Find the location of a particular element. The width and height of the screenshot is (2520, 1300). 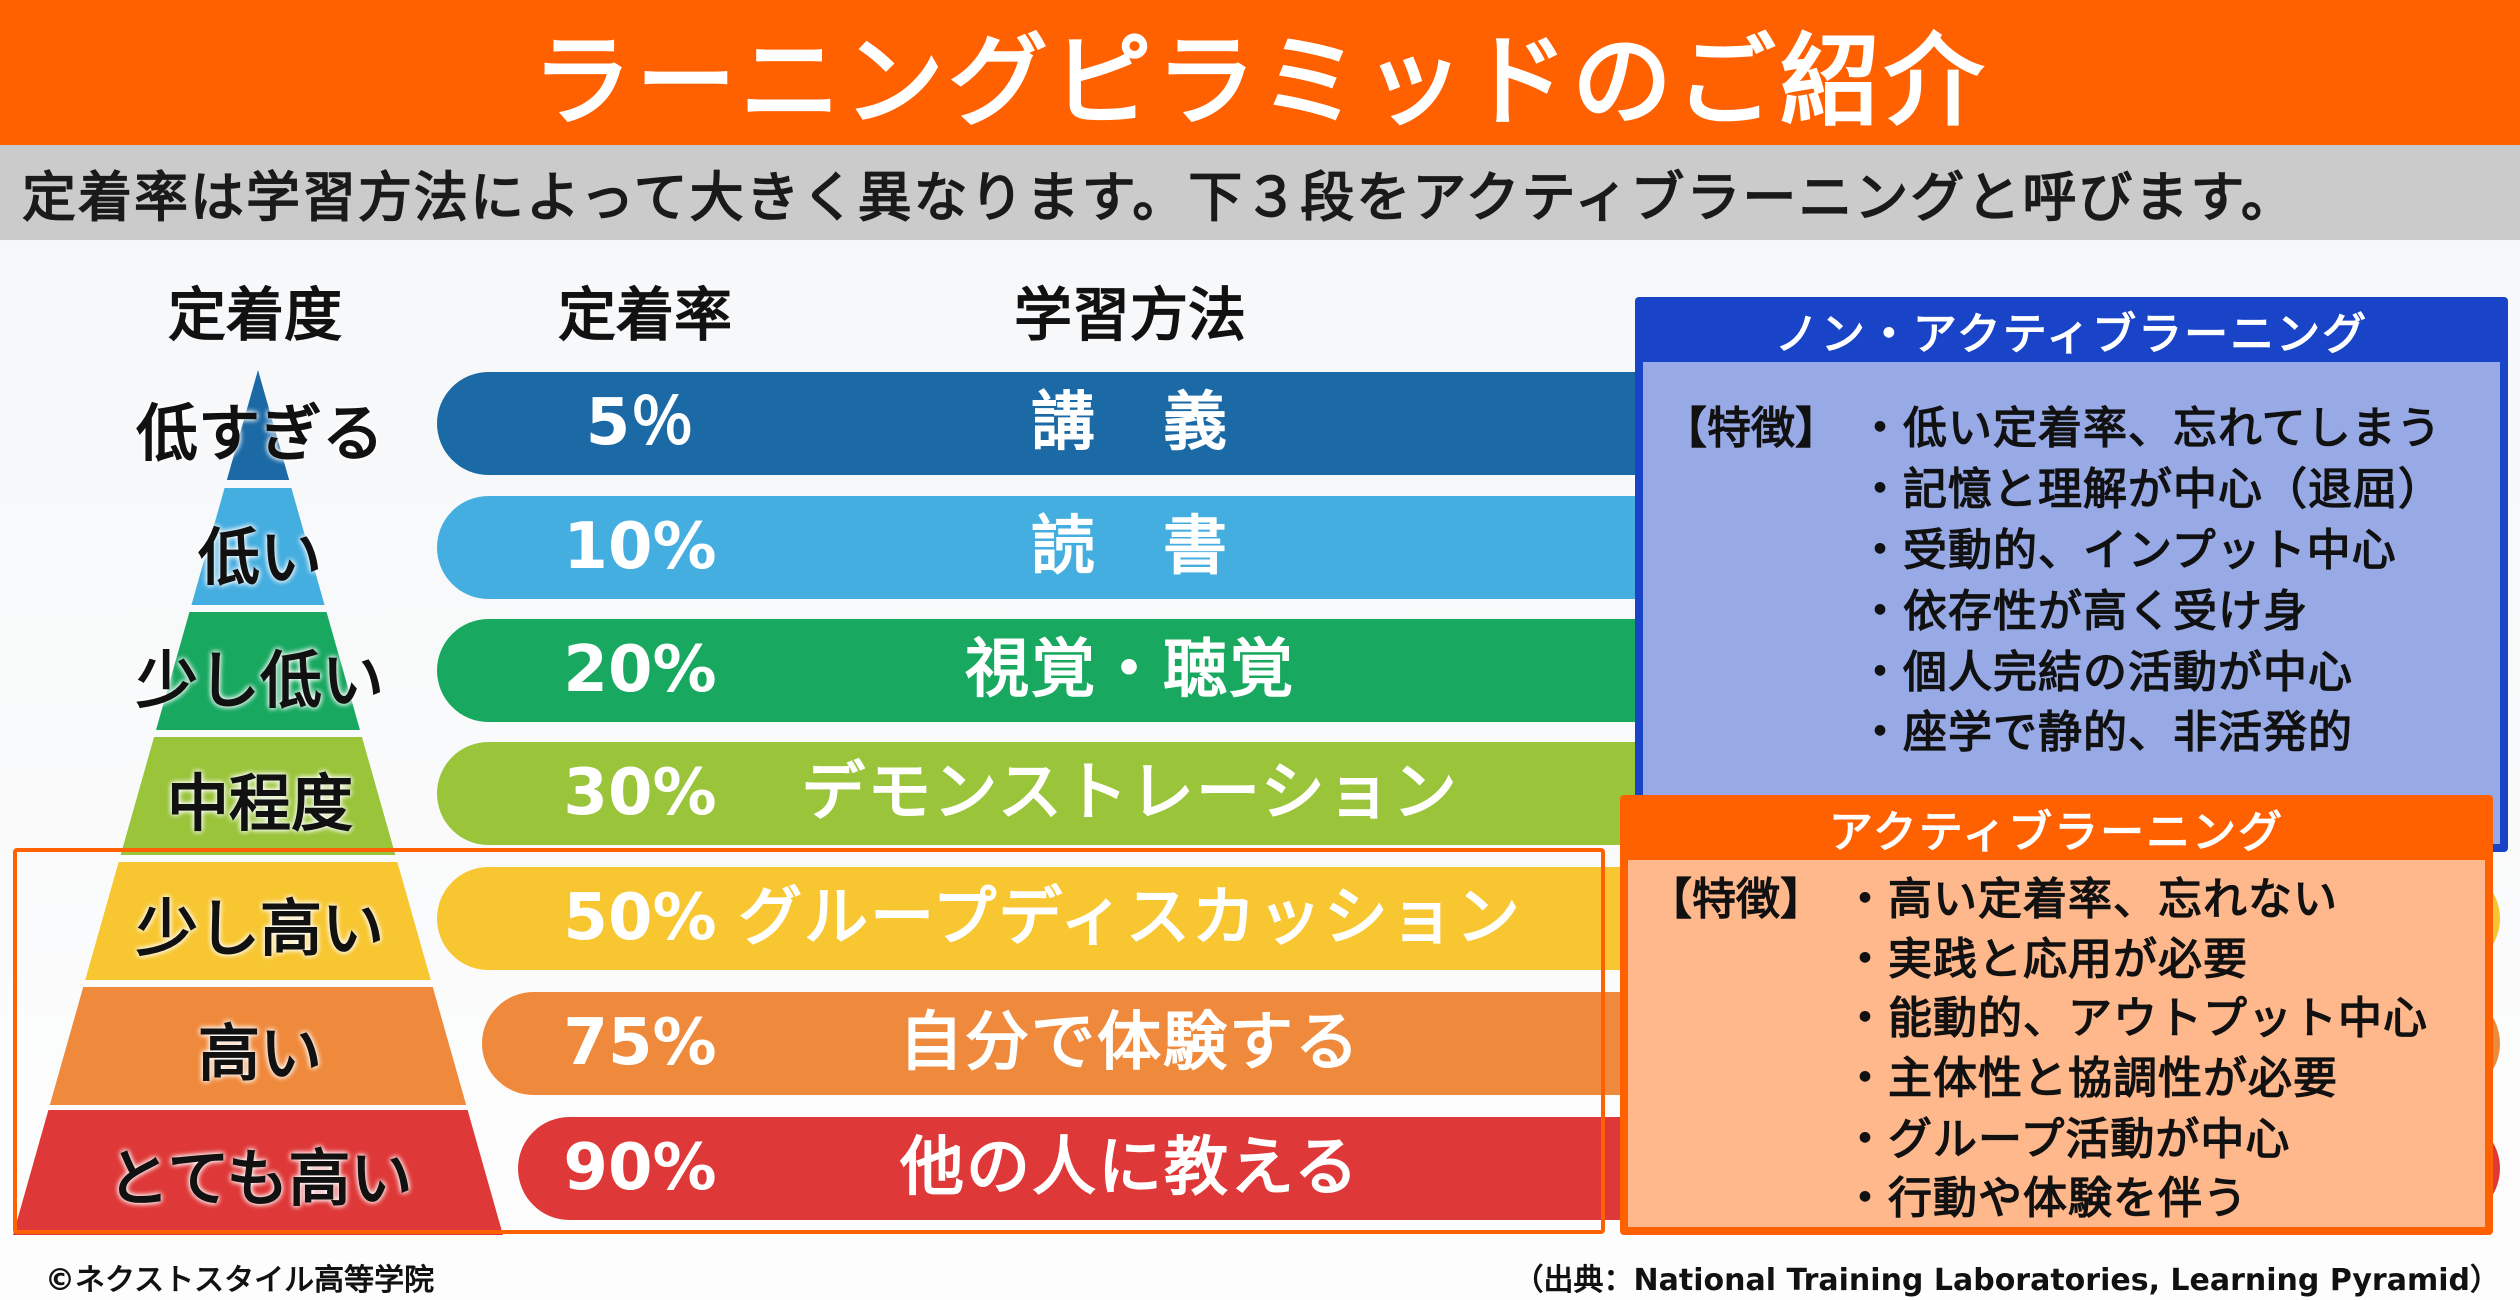

feature-item: ・高い定着率、忘れない is located at coordinates (2090, 899).